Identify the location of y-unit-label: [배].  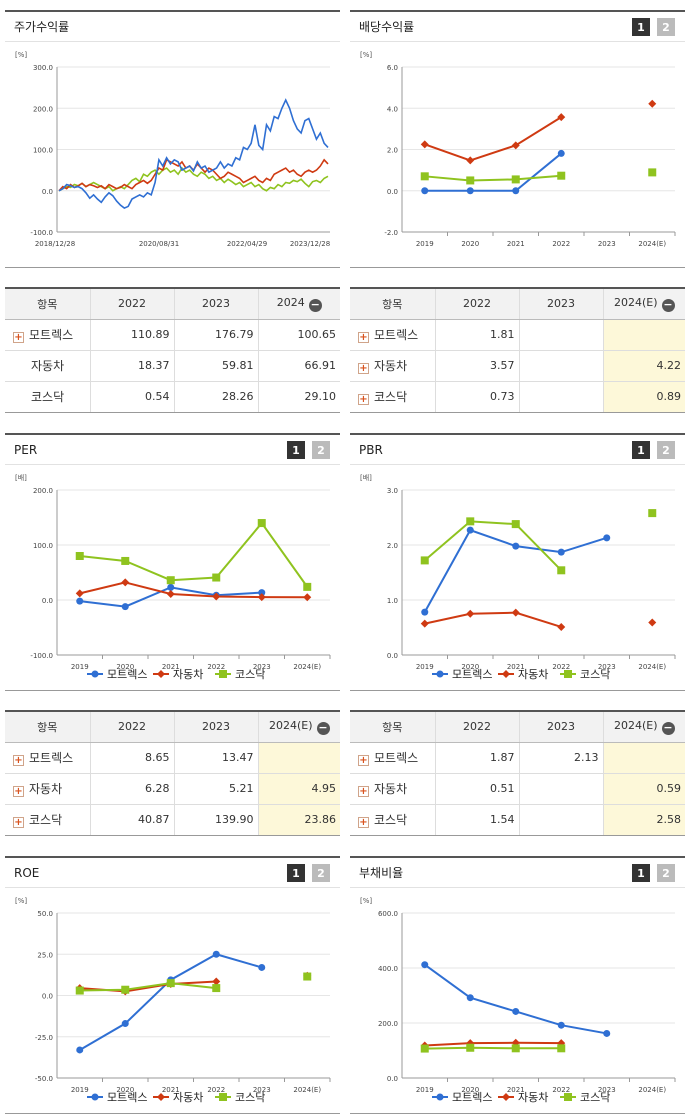
(366, 477).